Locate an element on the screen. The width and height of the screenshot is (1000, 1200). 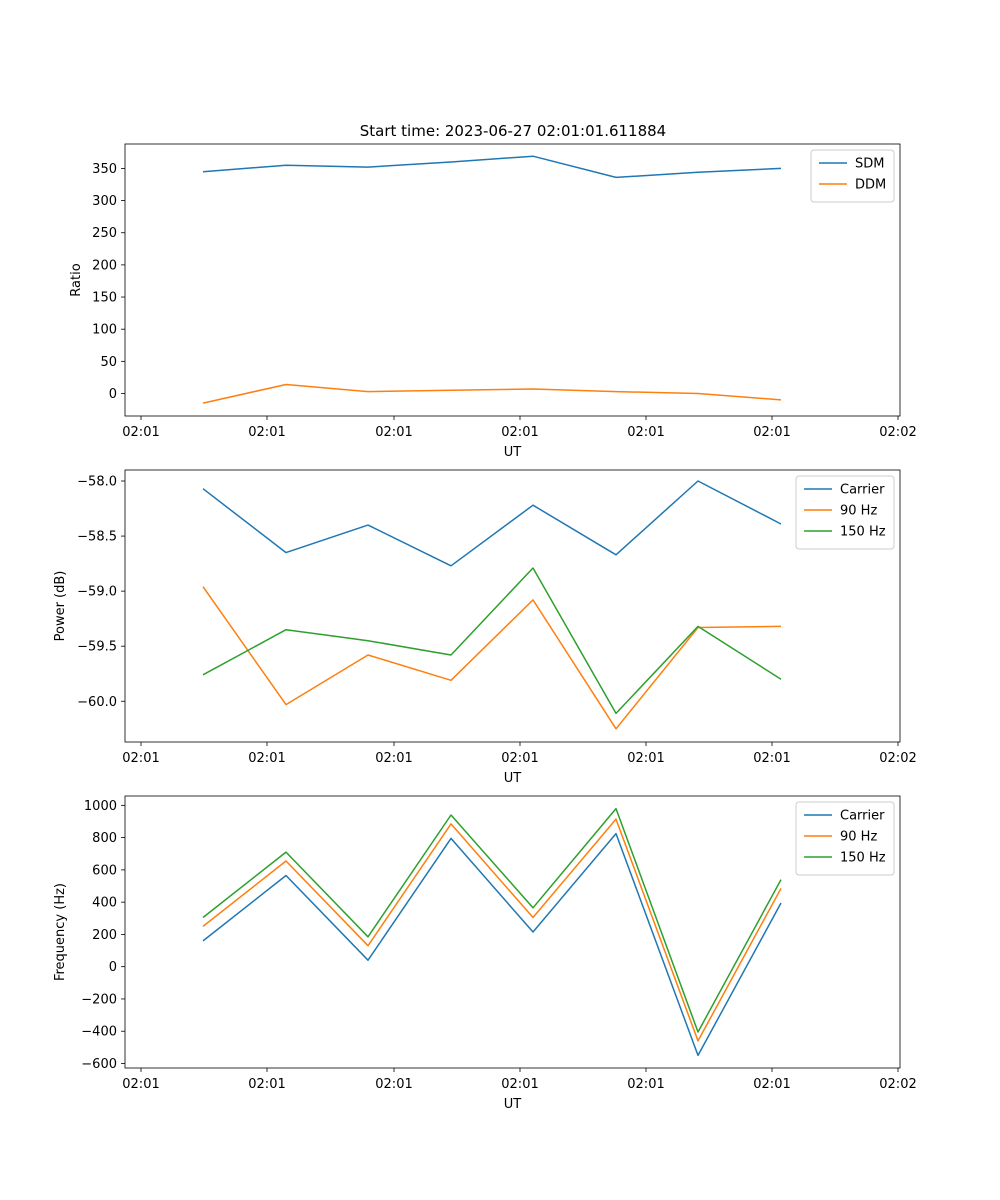
y-tick-label: 50 is located at coordinates (108, 362).